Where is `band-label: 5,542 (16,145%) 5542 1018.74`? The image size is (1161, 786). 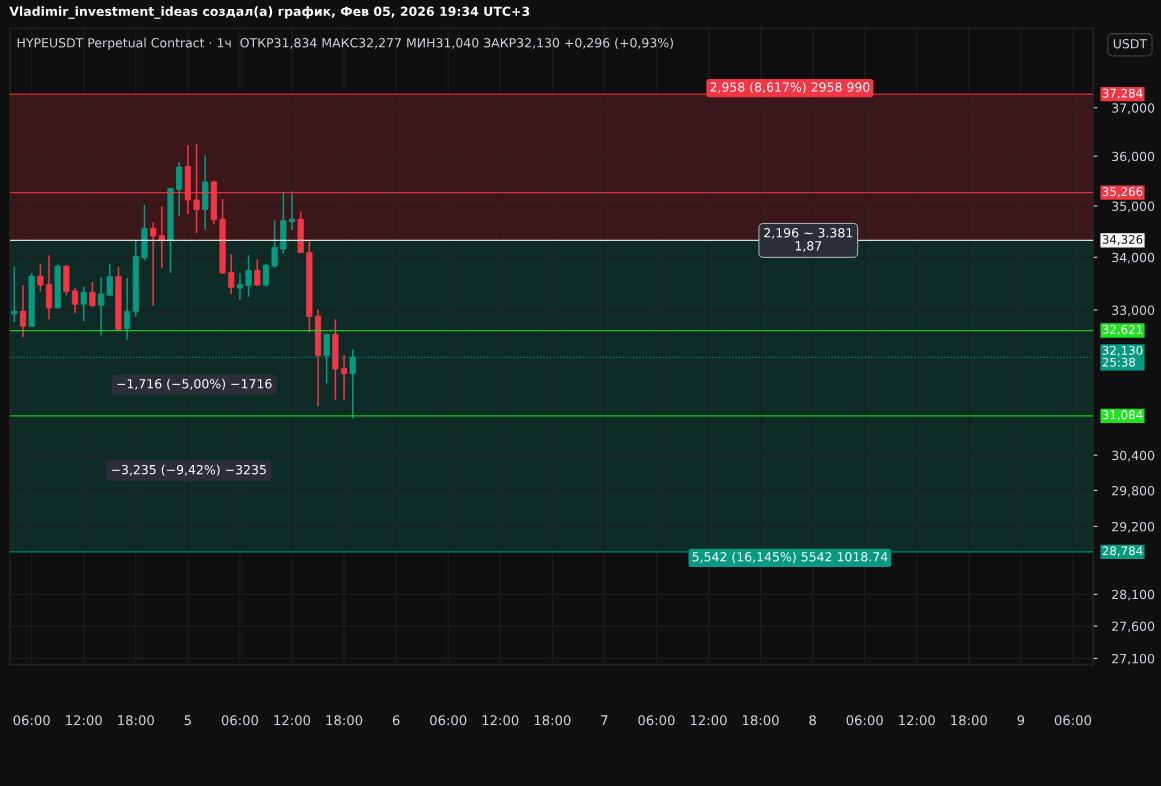
band-label: 5,542 (16,145%) 5542 1018.74 is located at coordinates (790, 557).